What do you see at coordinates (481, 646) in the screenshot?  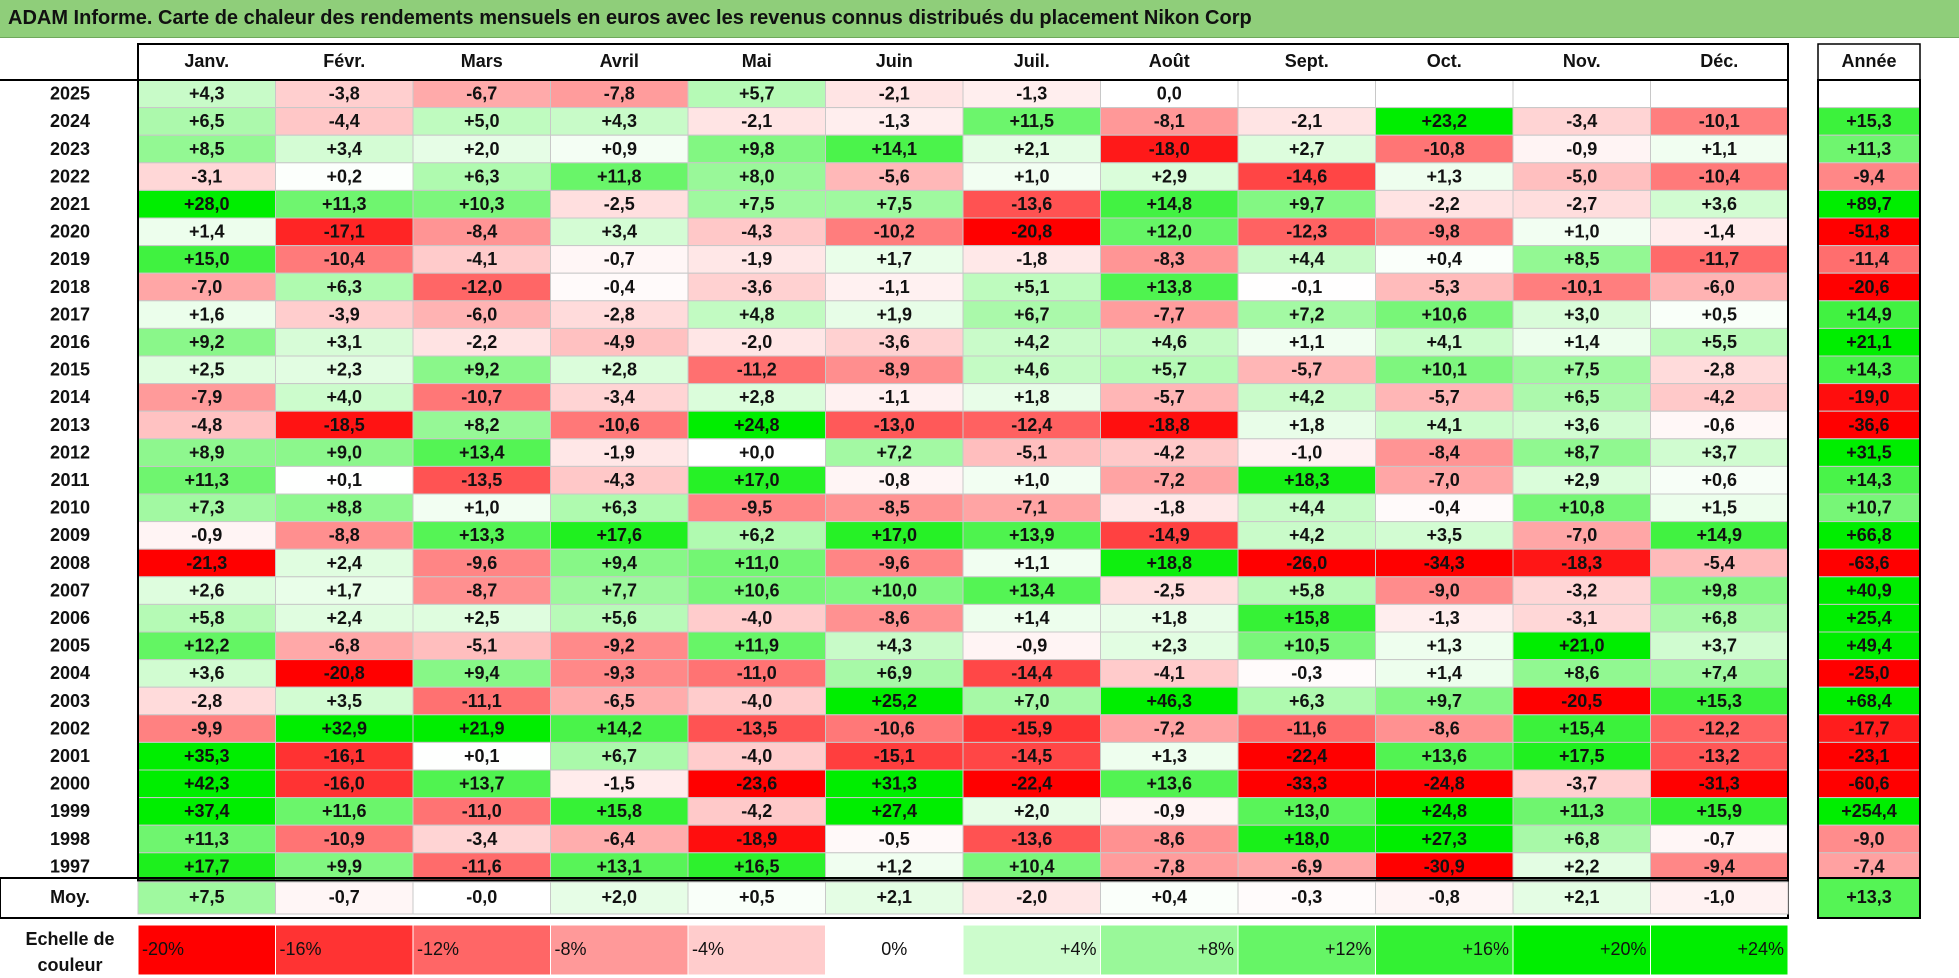 I see `cell-value: -5,1` at bounding box center [481, 646].